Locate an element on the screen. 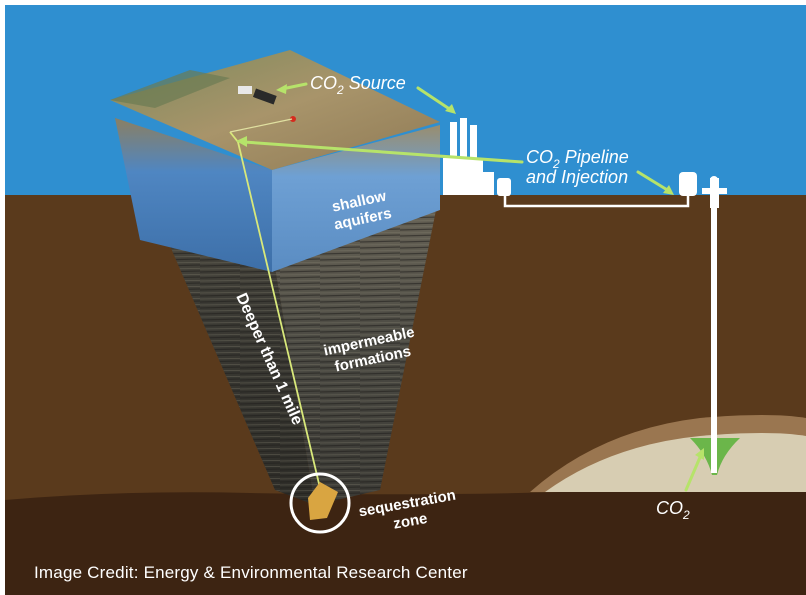 The image size is (806, 595). power-plant is located at coordinates (477, 157).